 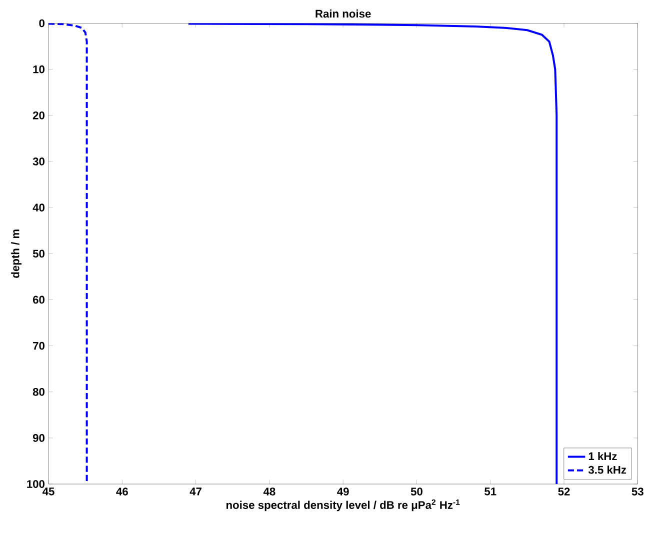 What do you see at coordinates (343, 506) in the screenshot?
I see `x-axis-title: noise spectral density level / dB re μPa$^{2}$ Hz$^{-1}$` at bounding box center [343, 506].